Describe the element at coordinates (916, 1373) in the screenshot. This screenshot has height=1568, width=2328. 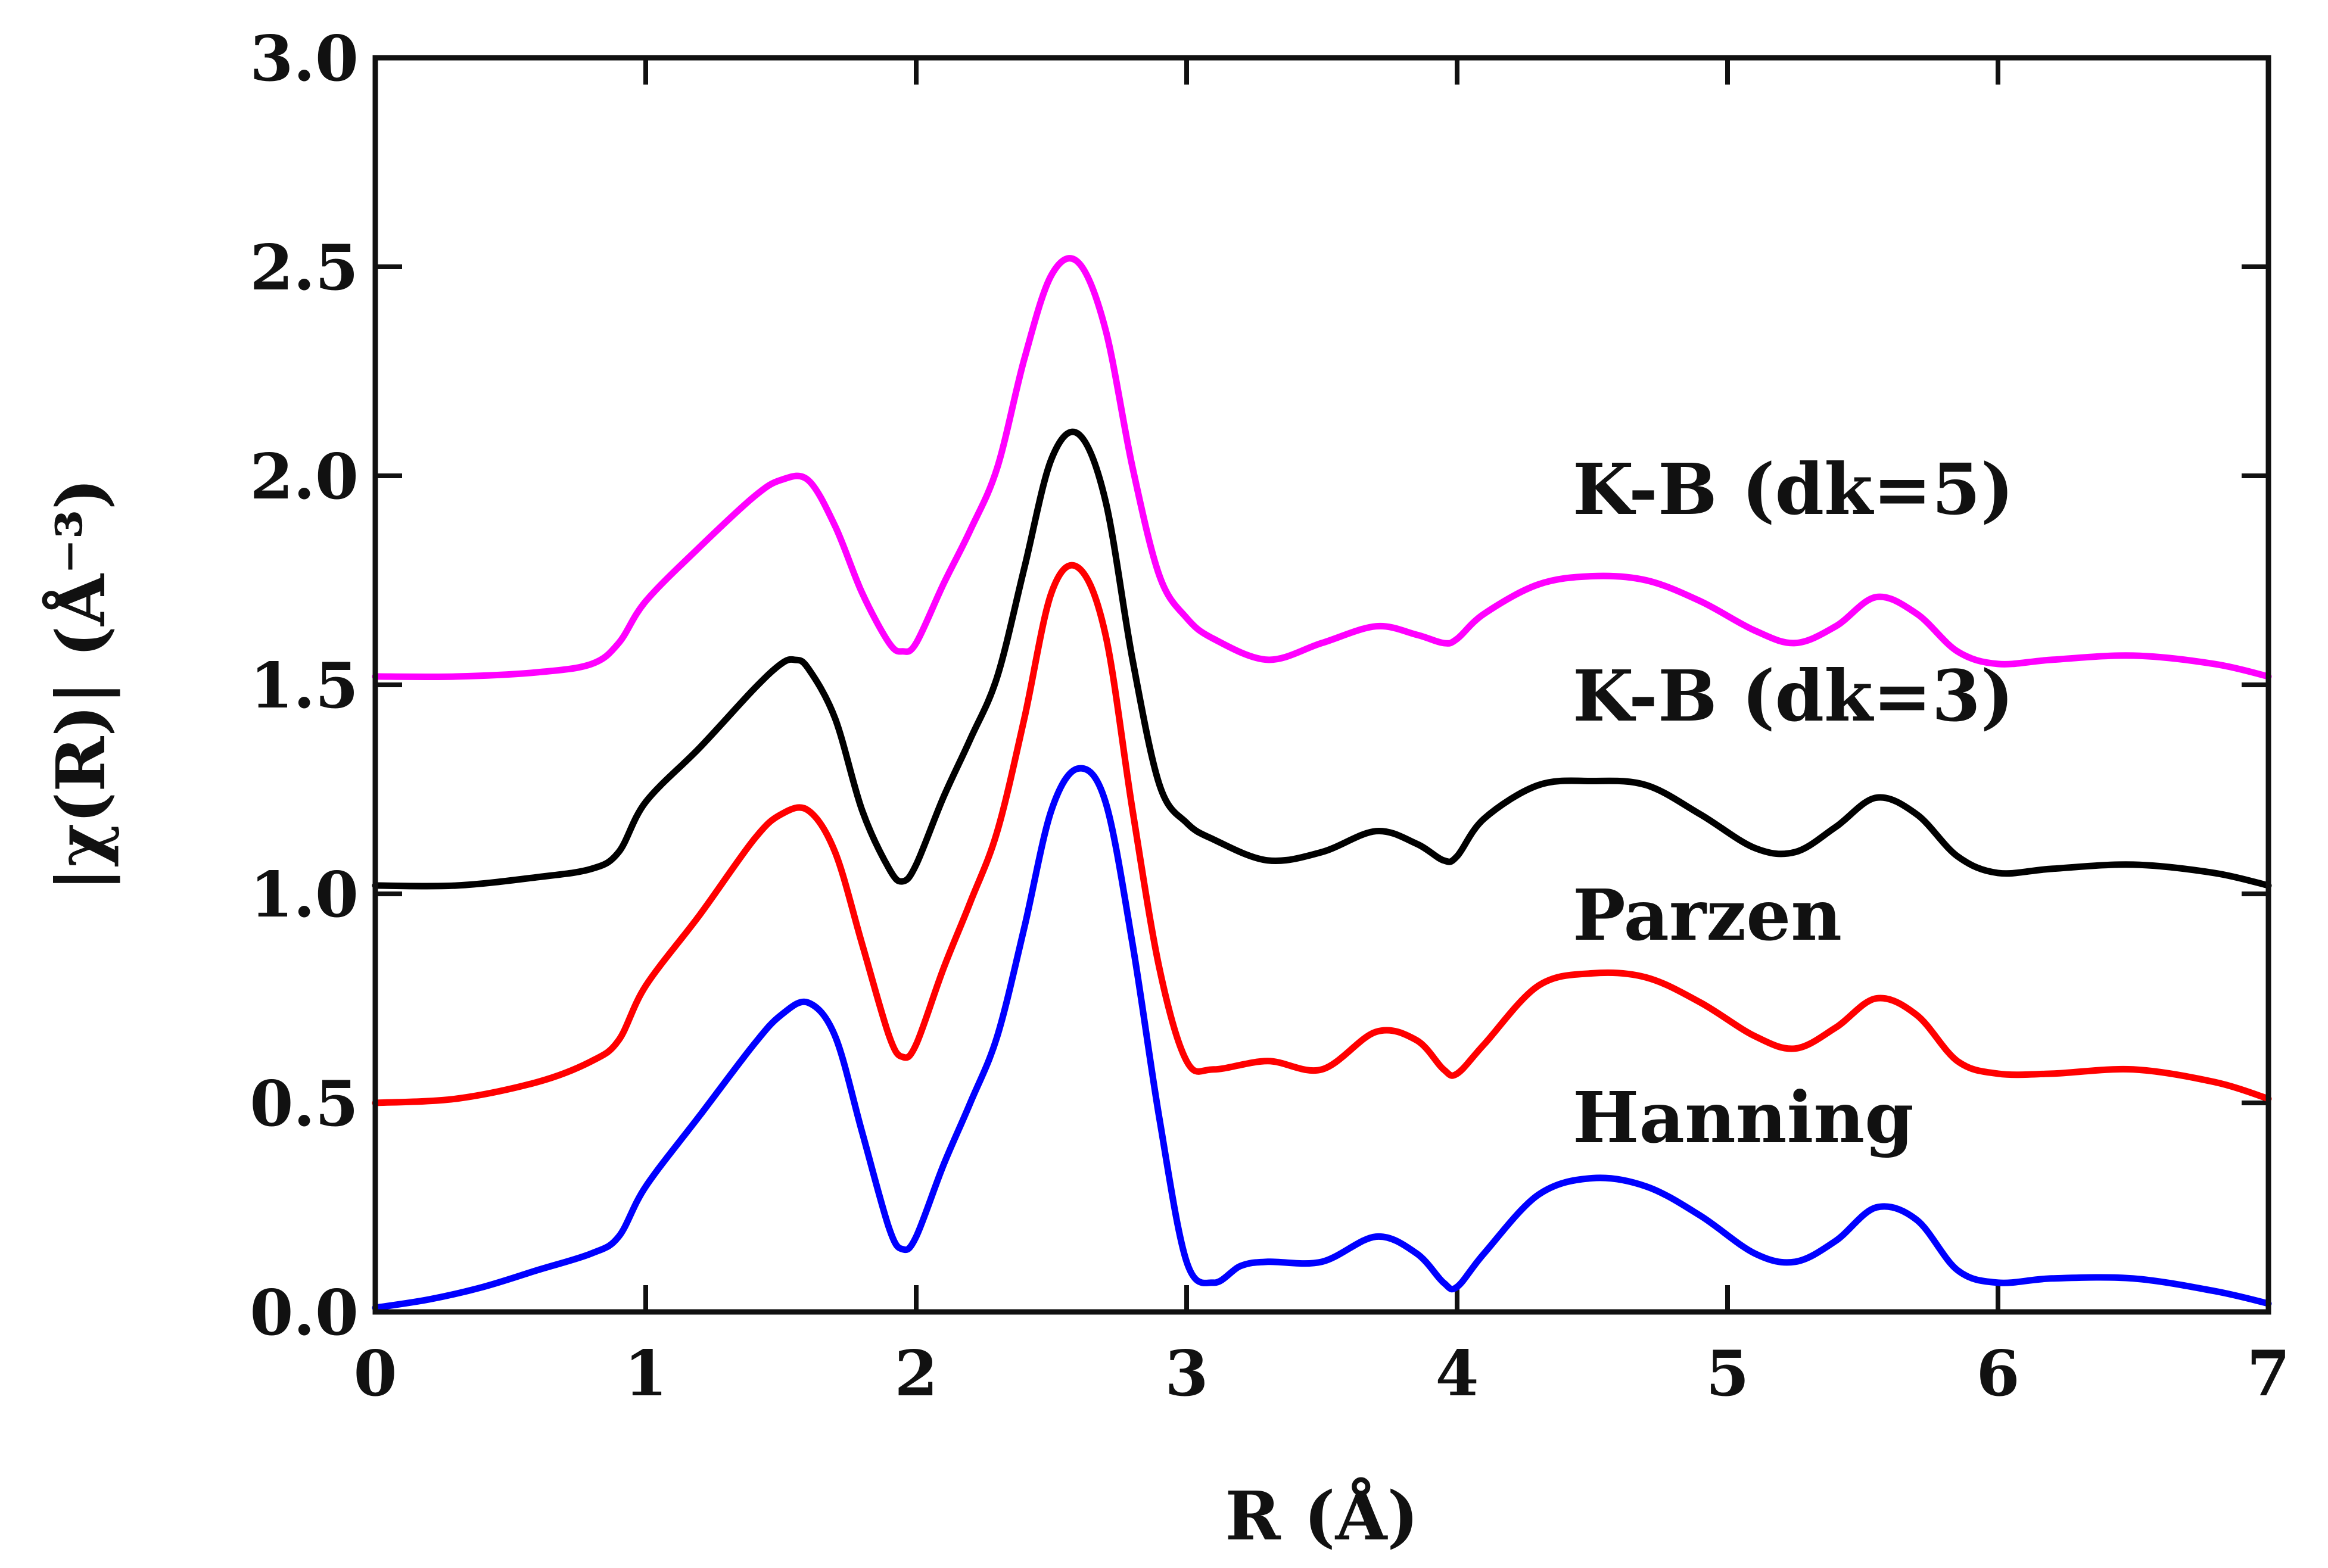
I see `x-tick-label-2: 2` at that location.